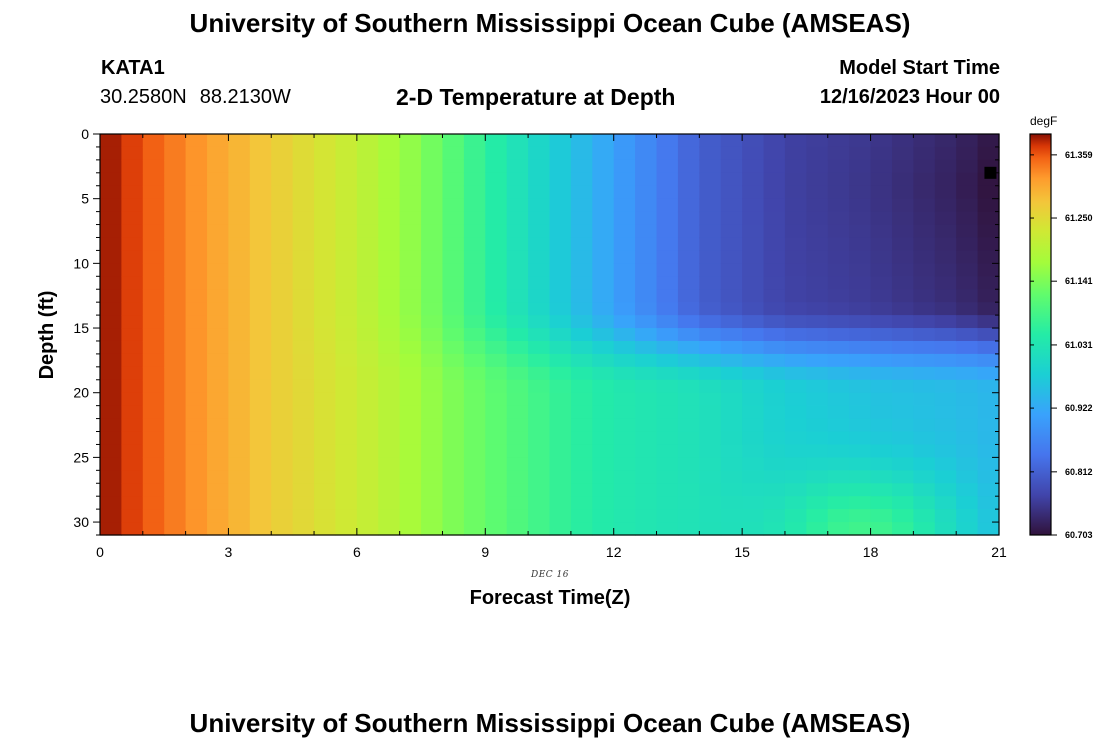  Describe the element at coordinates (1040, 334) in the screenshot. I see `colorbar-gradient` at that location.